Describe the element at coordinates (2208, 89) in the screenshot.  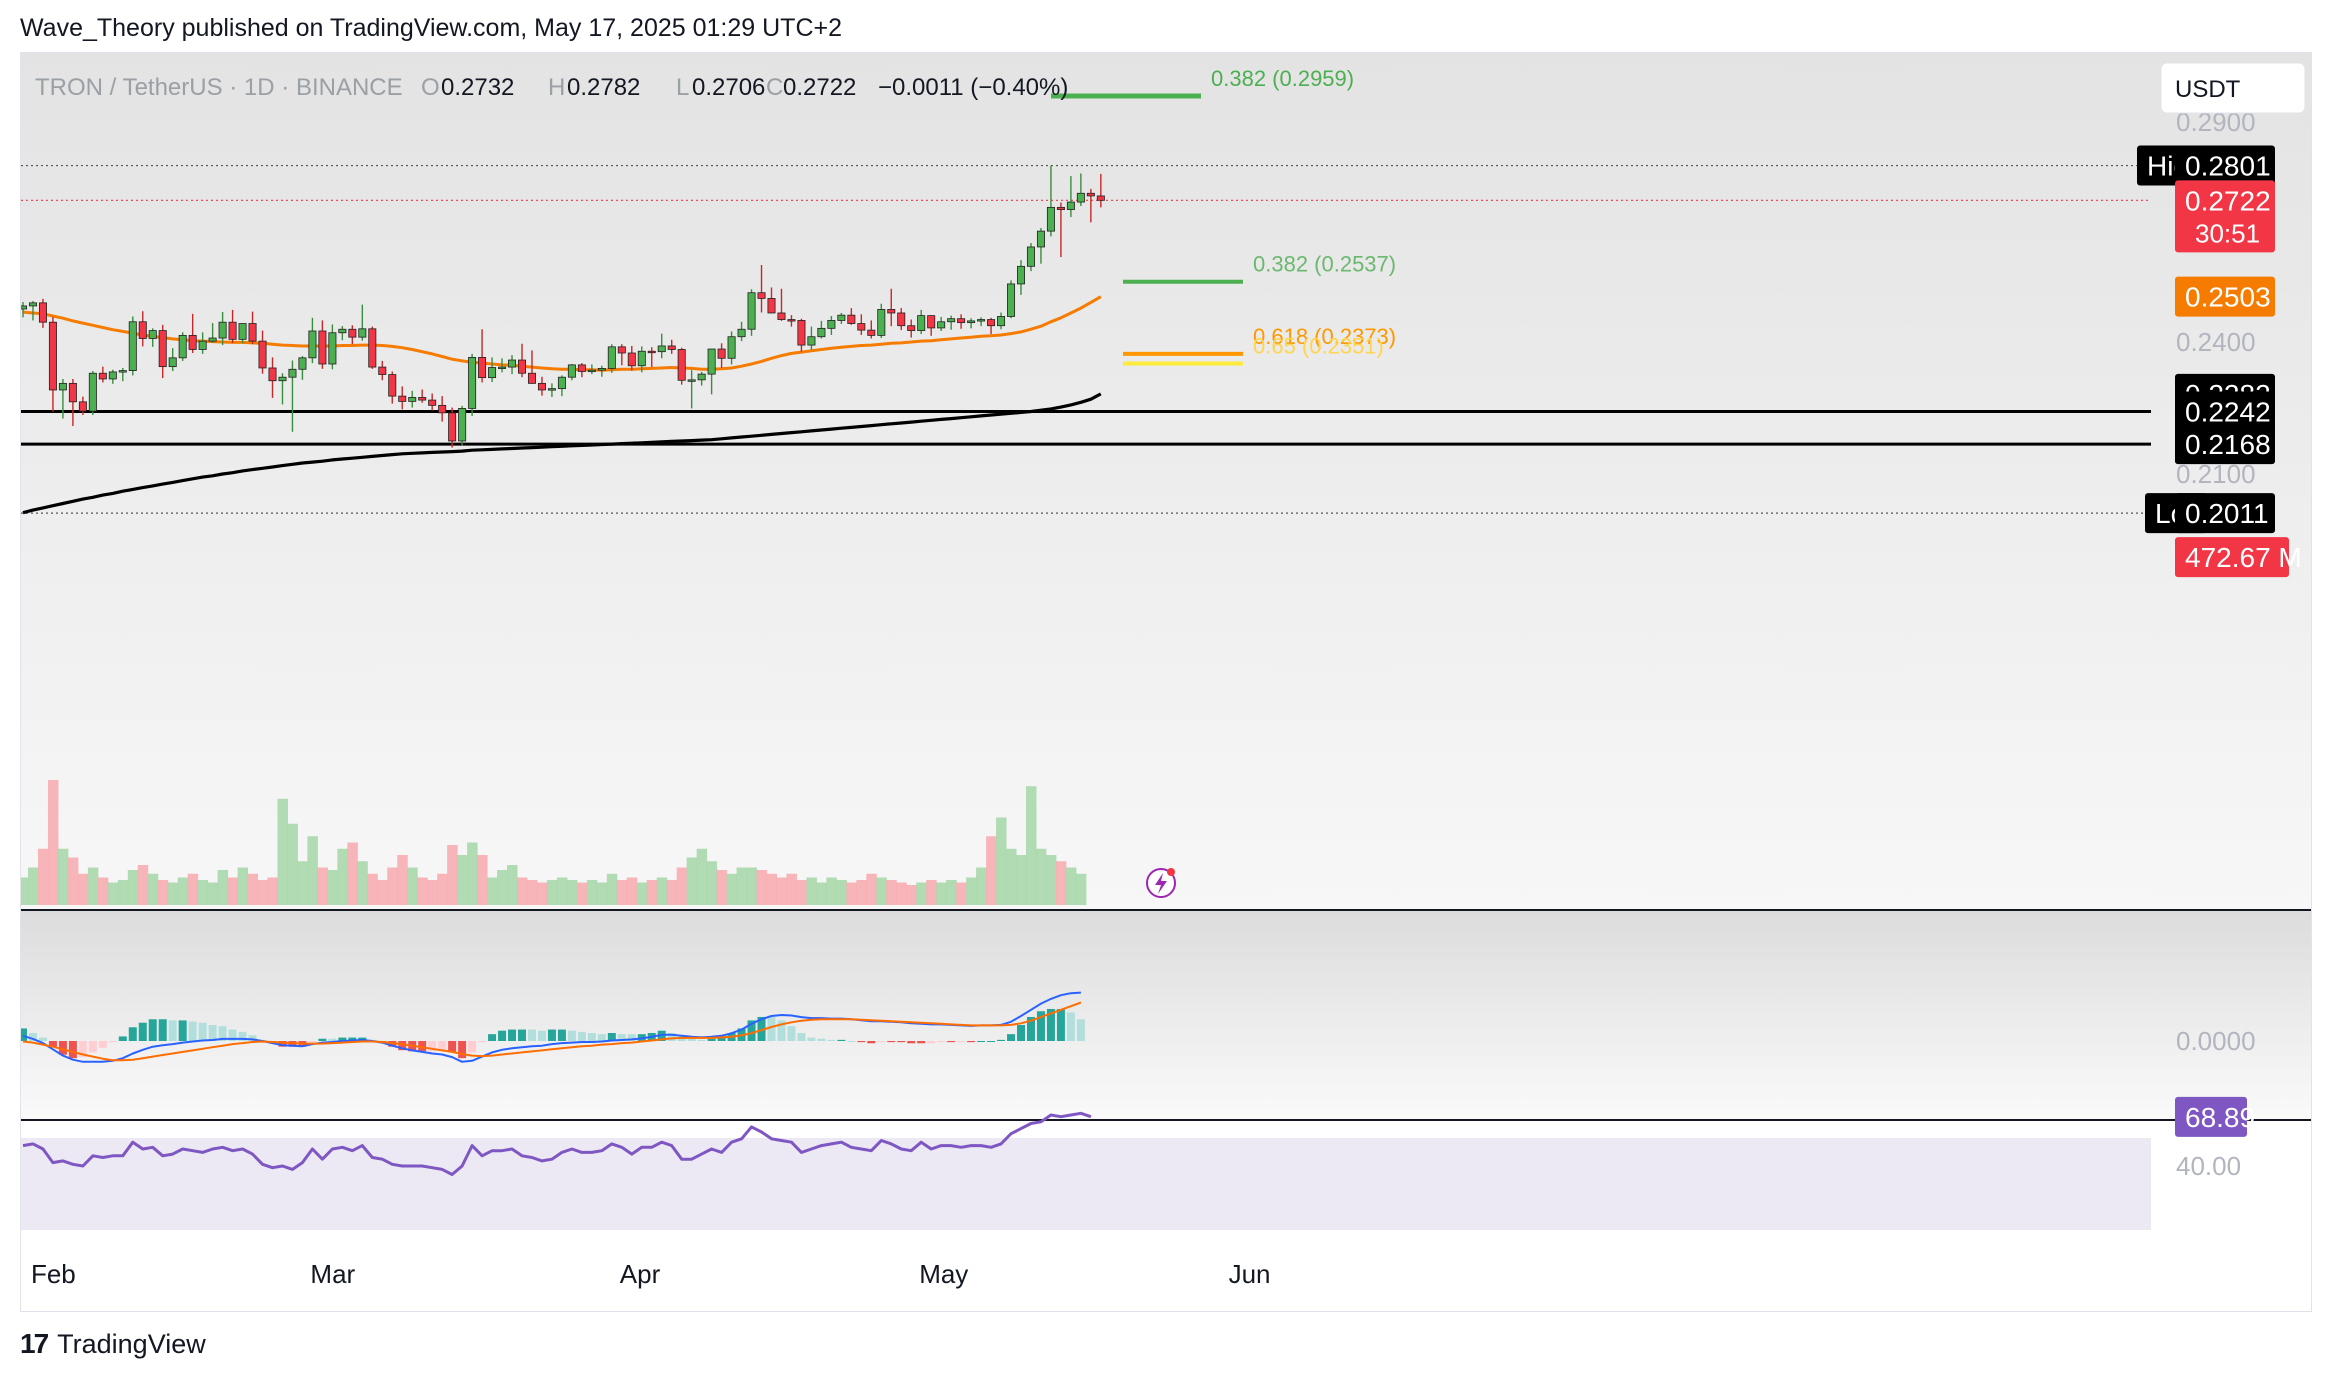
I see `currency-button-label: USDT` at that location.